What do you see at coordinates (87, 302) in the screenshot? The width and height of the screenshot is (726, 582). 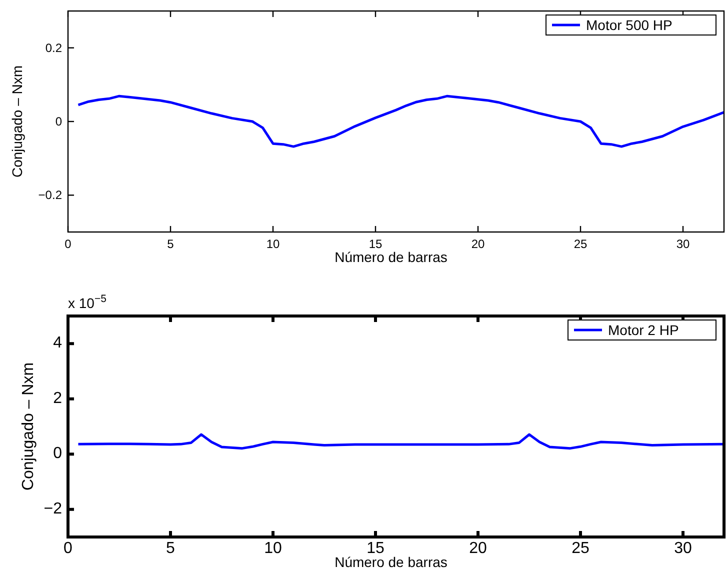 I see `text: x 10$^{−5}$` at bounding box center [87, 302].